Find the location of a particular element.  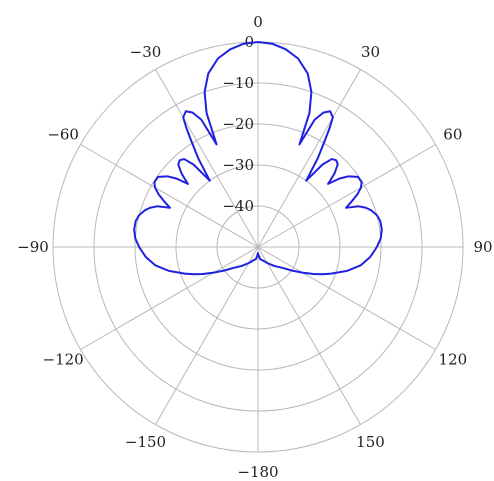

angle-tick-label: 60 is located at coordinates (452, 135).